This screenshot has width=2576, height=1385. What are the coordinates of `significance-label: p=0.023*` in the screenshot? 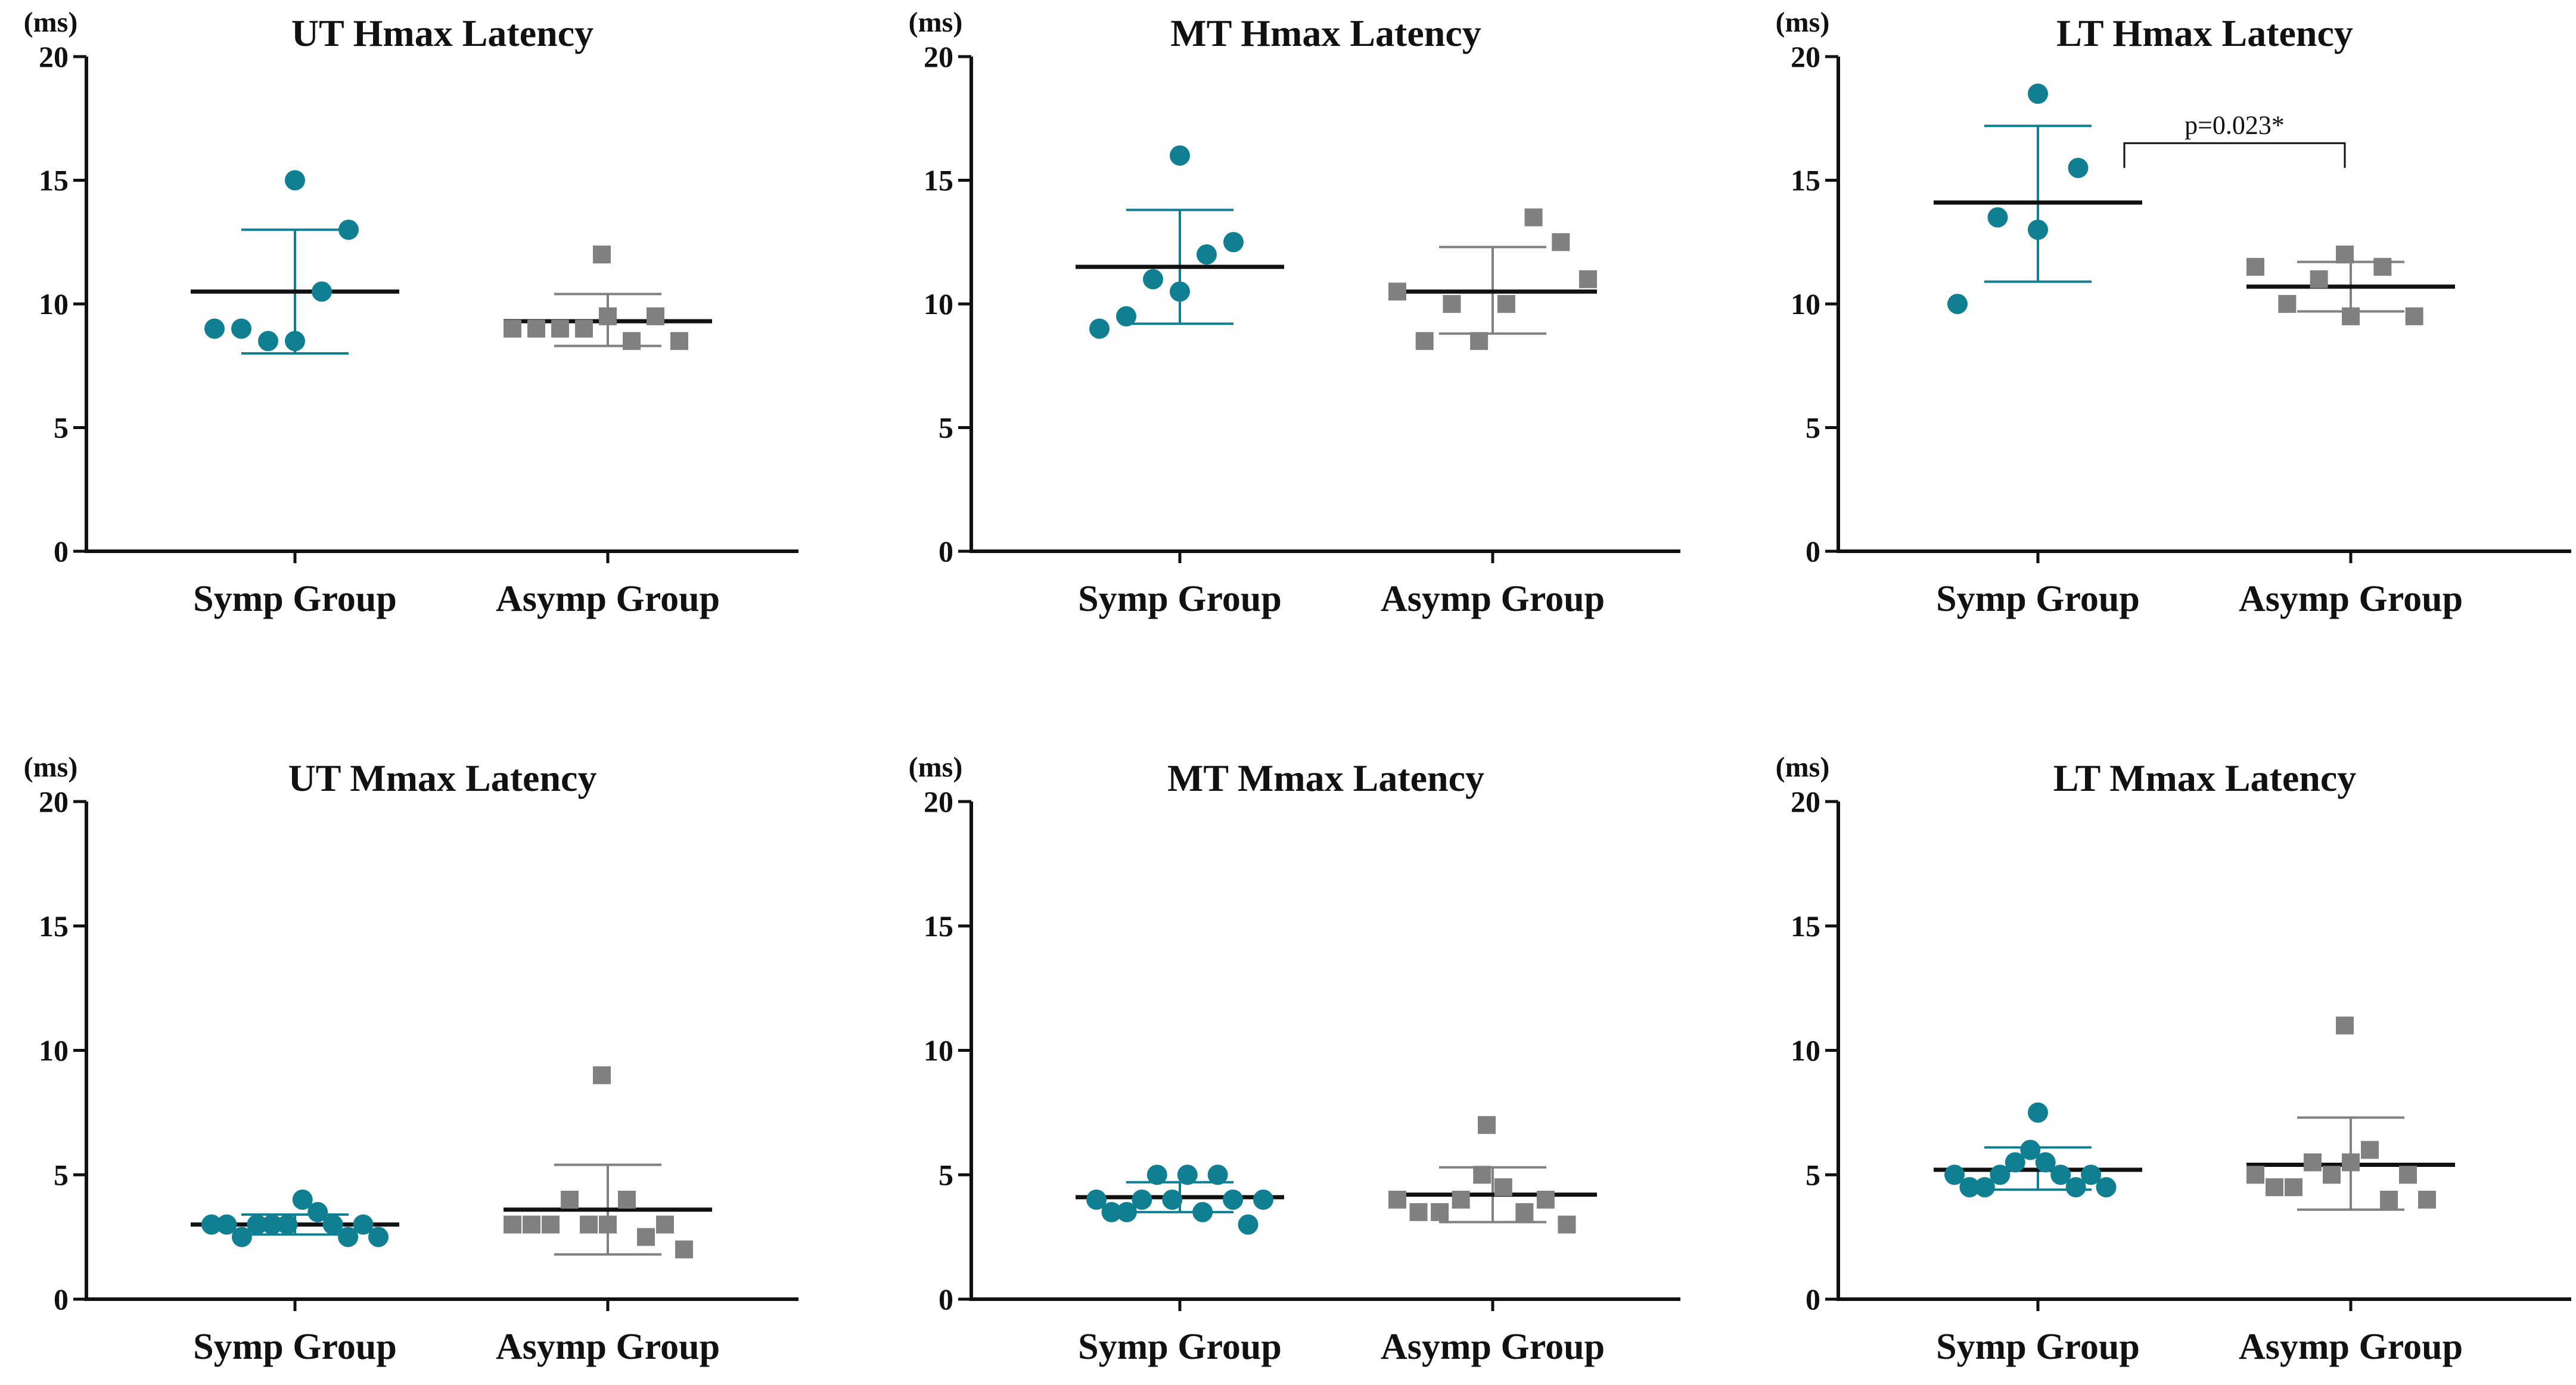 It's located at (2235, 124).